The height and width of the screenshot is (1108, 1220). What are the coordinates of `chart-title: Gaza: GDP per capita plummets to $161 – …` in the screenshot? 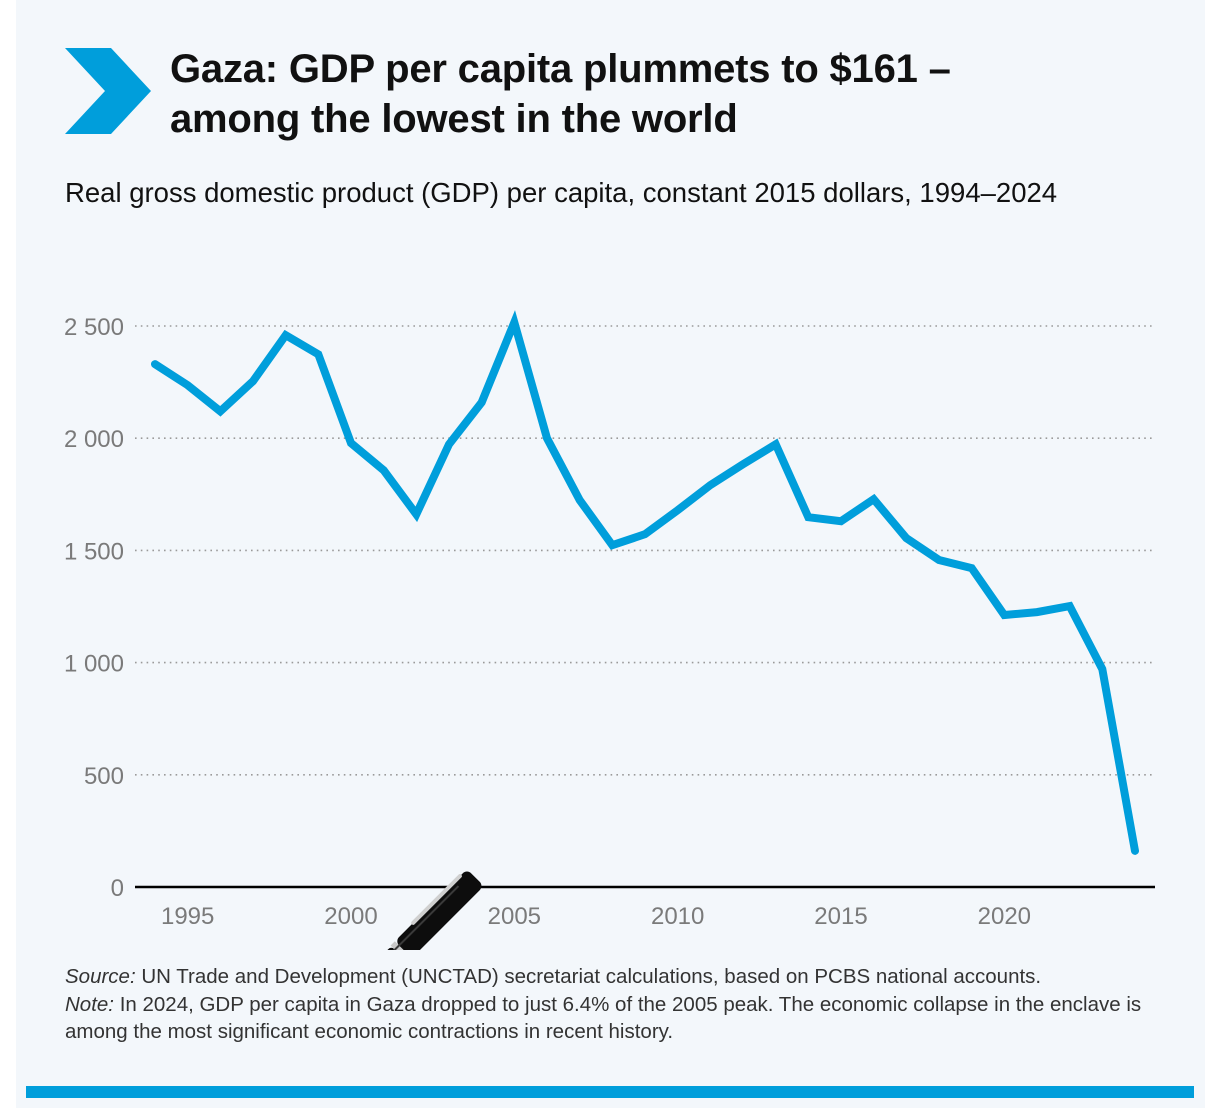 It's located at (670, 94).